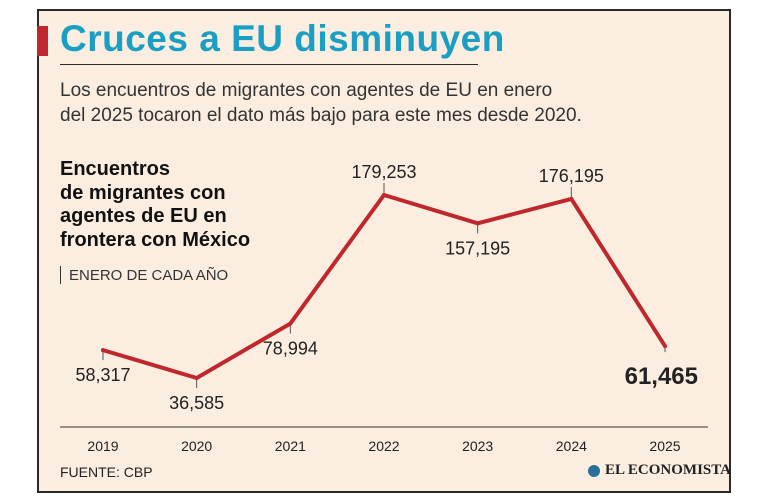 The width and height of the screenshot is (768, 503). Describe the element at coordinates (102, 375) in the screenshot. I see `data-label: 58,317` at that location.